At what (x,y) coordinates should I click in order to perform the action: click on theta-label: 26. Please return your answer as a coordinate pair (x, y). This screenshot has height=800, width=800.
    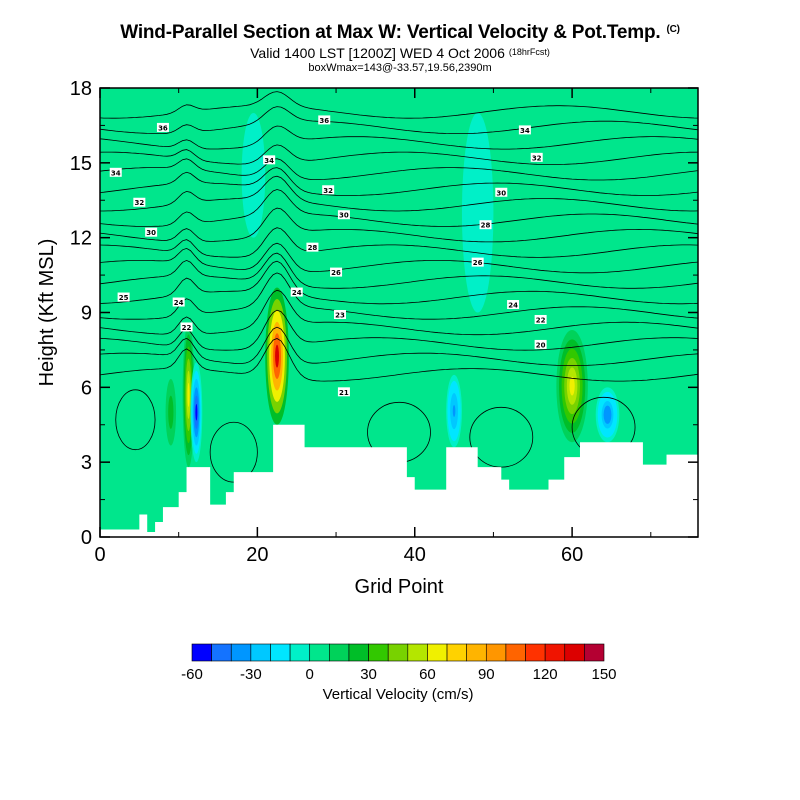
    Looking at the image, I should click on (477, 262).